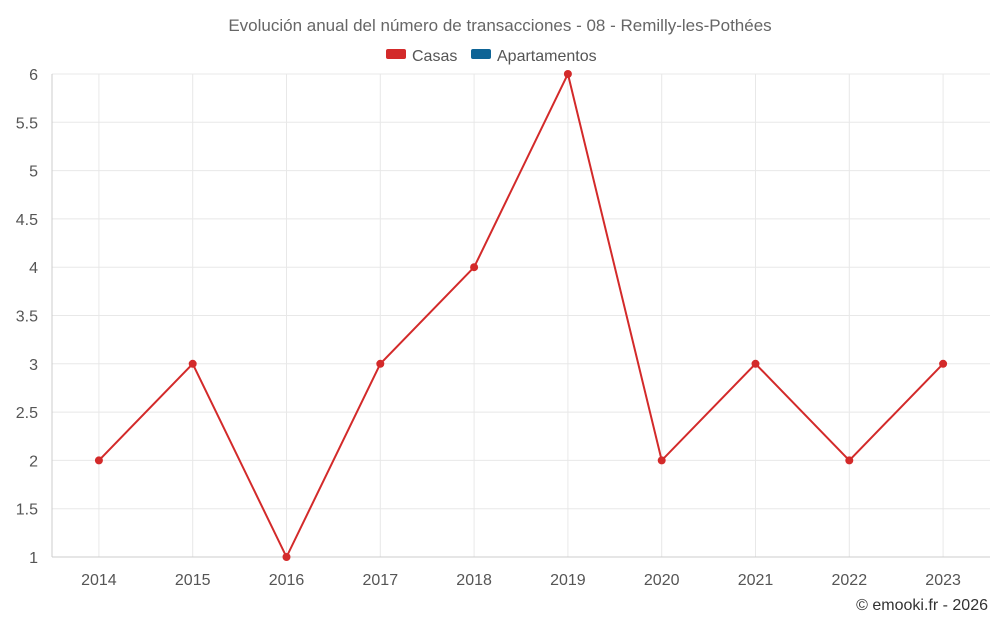  What do you see at coordinates (943, 580) in the screenshot?
I see `x-tick-label: 2023` at bounding box center [943, 580].